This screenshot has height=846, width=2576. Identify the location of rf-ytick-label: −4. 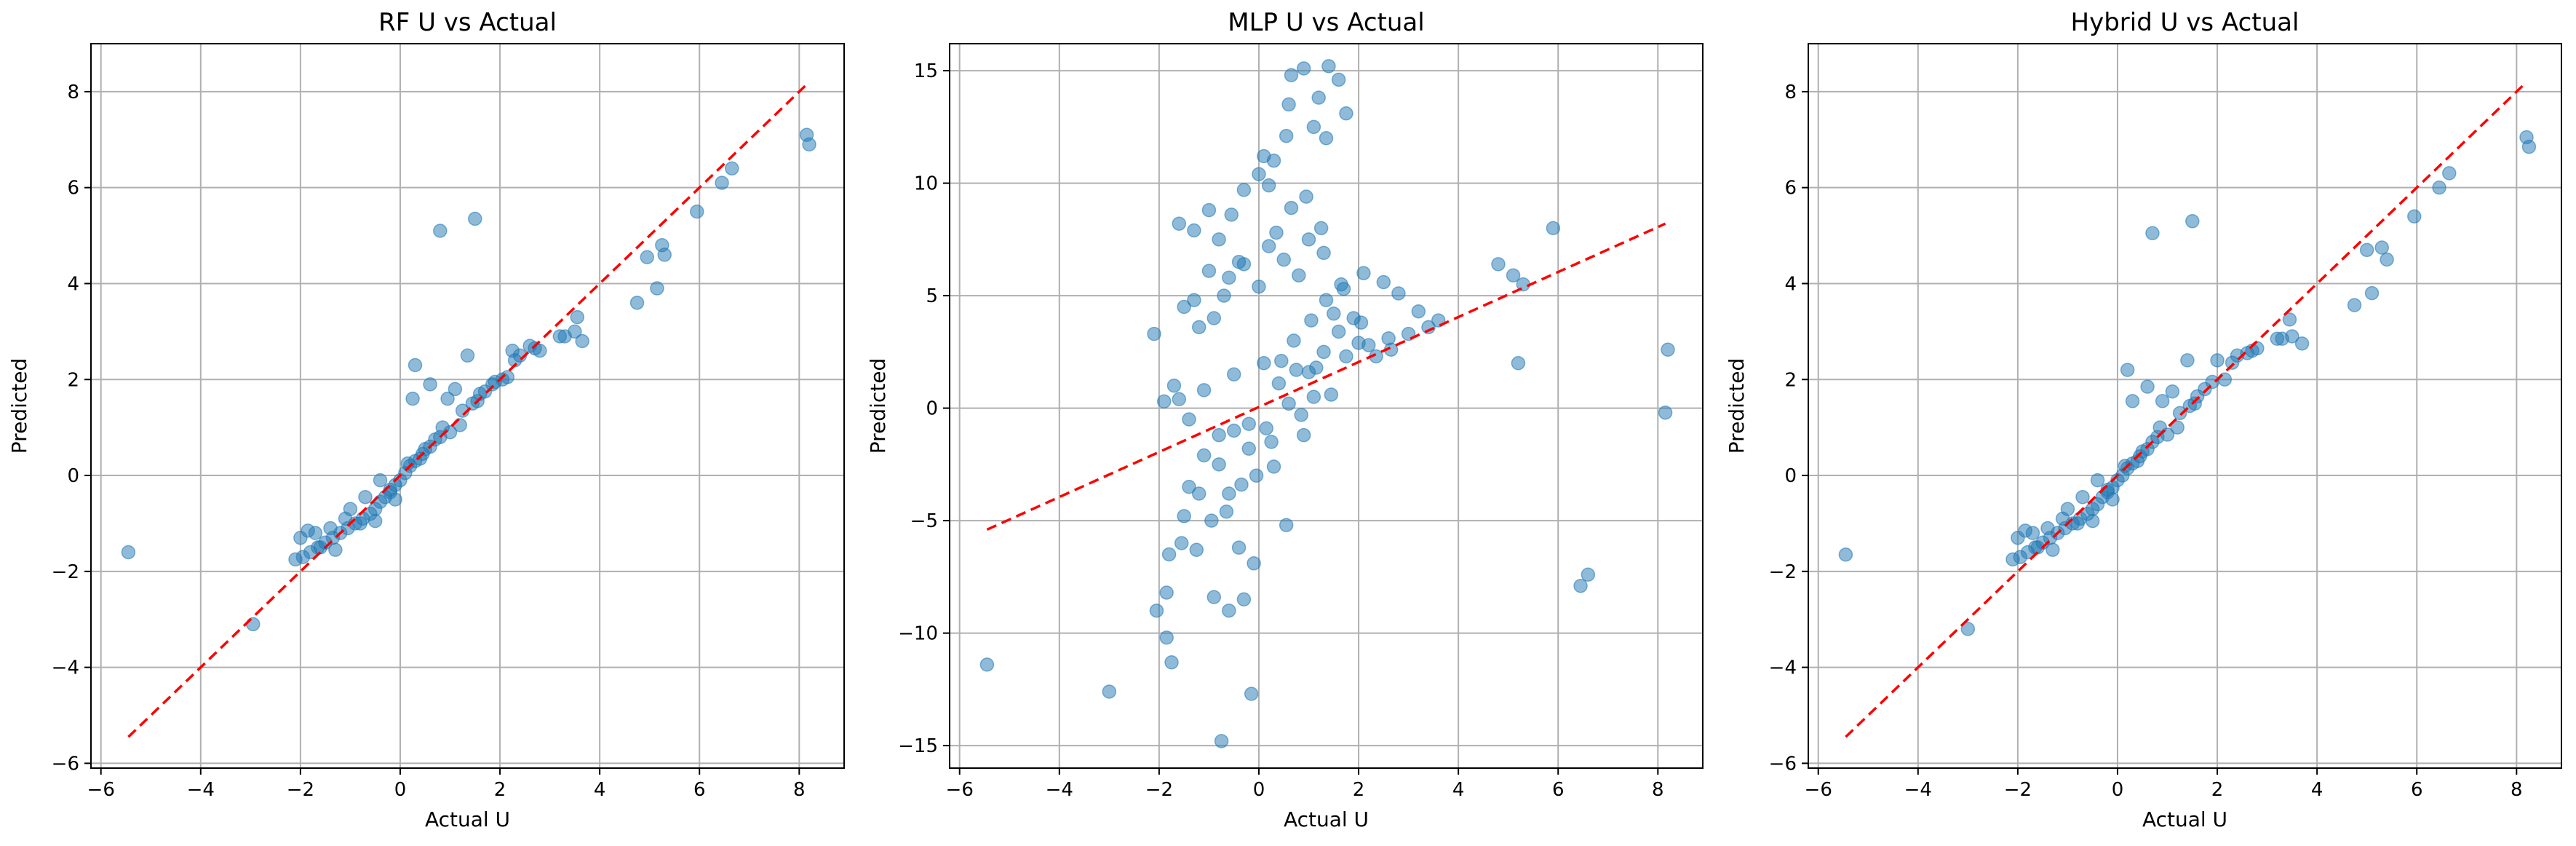
(65, 668).